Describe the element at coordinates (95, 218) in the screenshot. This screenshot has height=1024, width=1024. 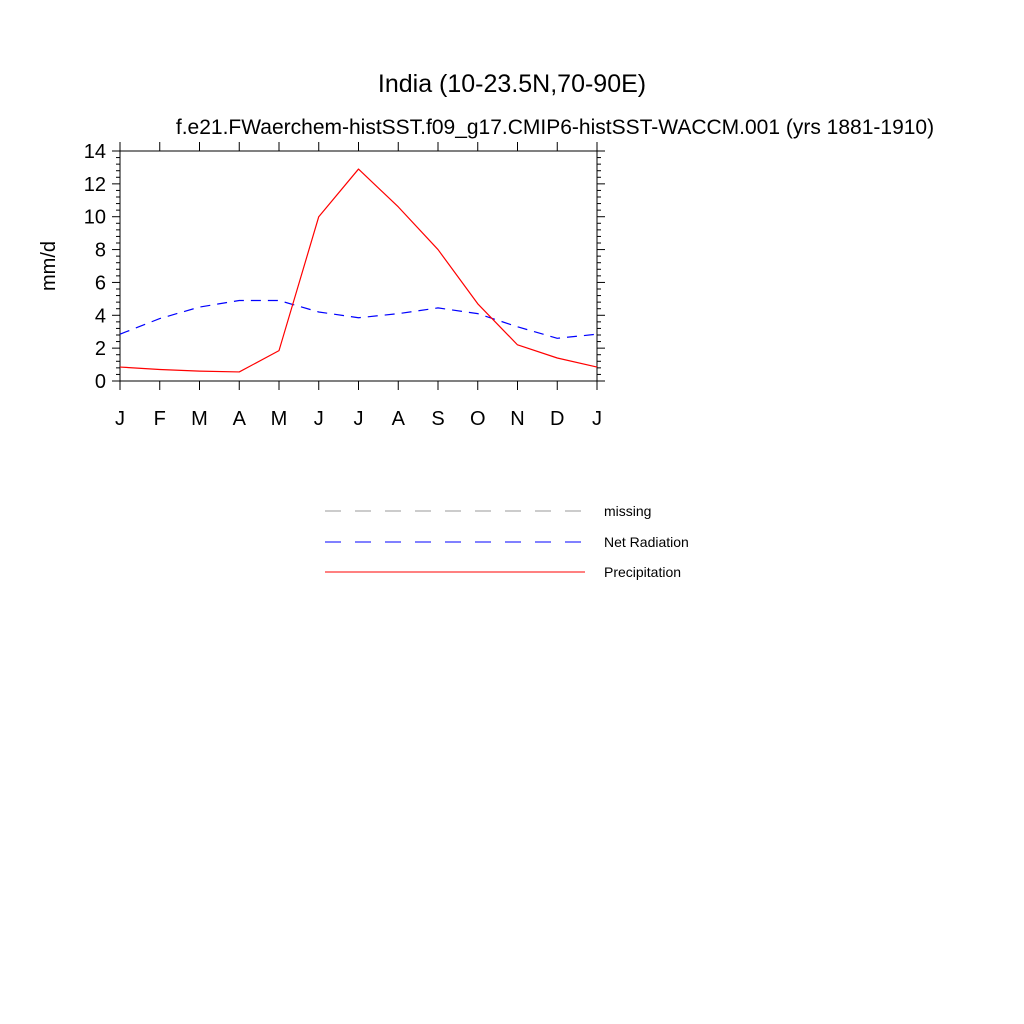
I see `y-tick-label: 10` at that location.